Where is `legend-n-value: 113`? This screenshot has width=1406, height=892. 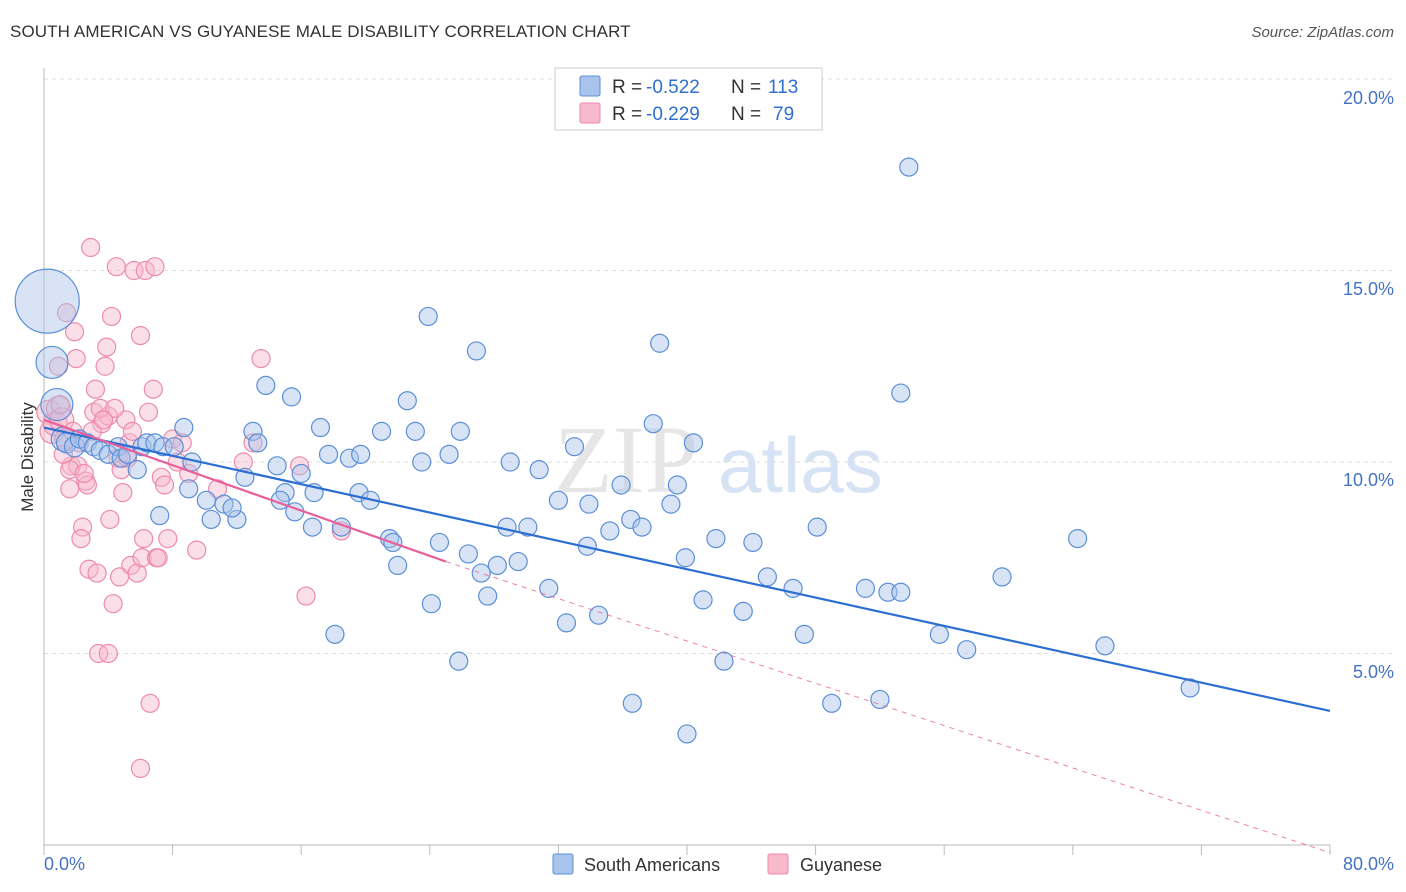
legend-n-value: 113 is located at coordinates (783, 87).